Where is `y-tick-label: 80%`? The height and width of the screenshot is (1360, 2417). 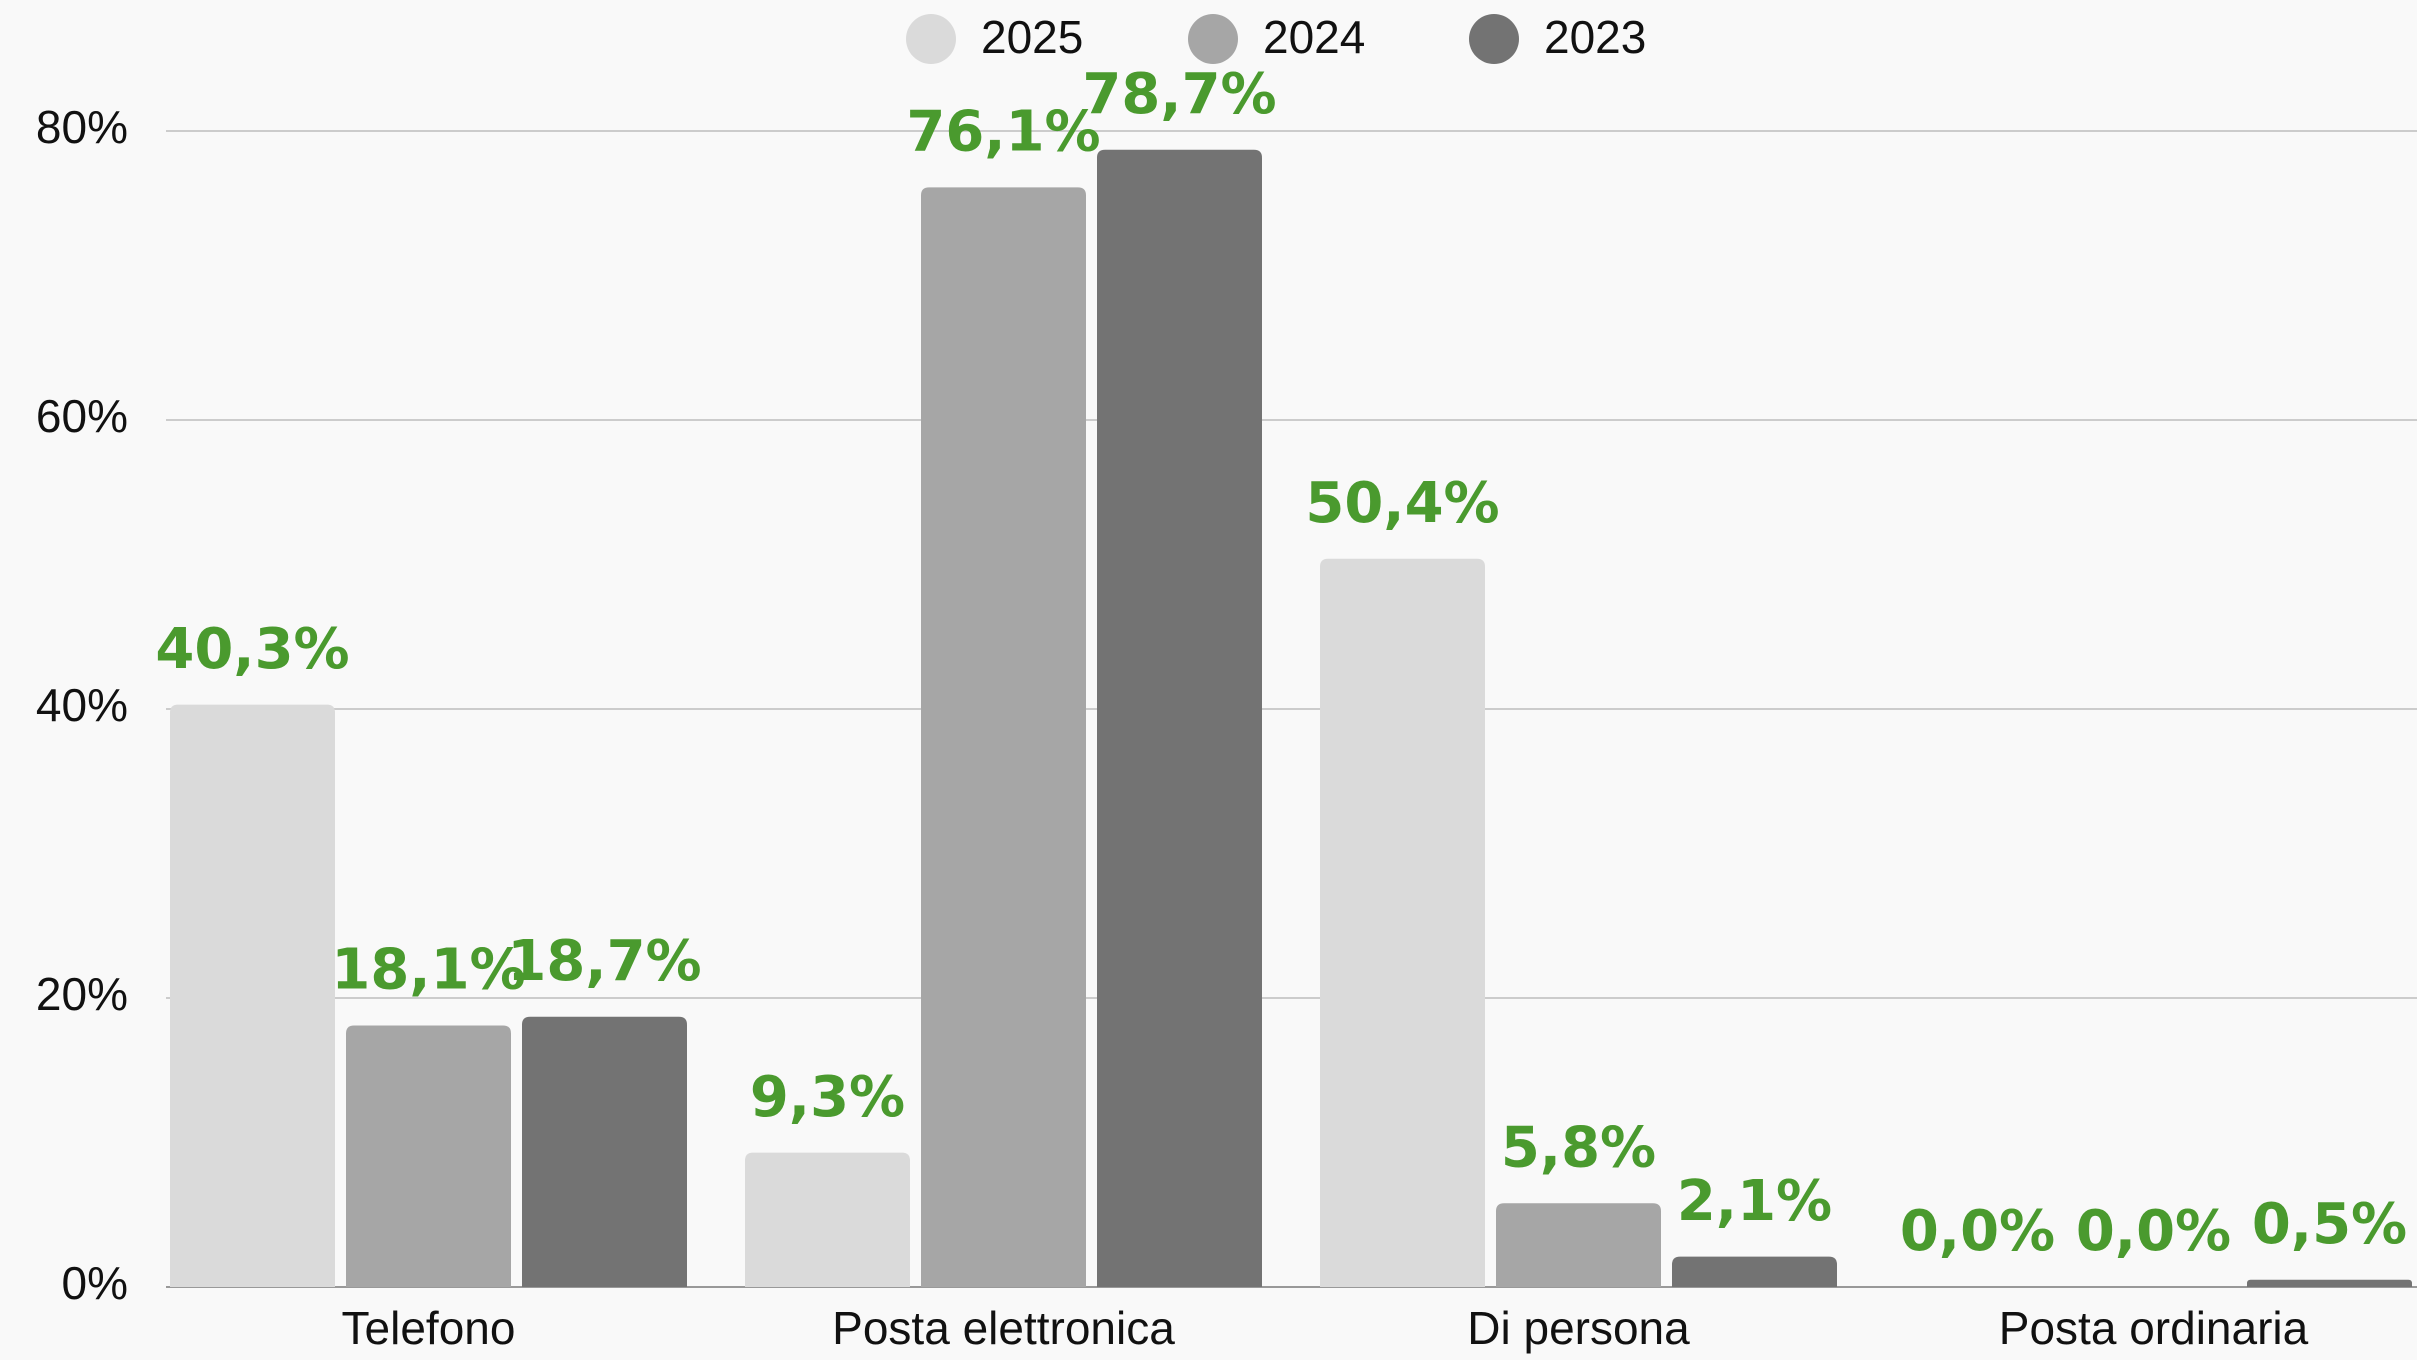 y-tick-label: 80% is located at coordinates (82, 127).